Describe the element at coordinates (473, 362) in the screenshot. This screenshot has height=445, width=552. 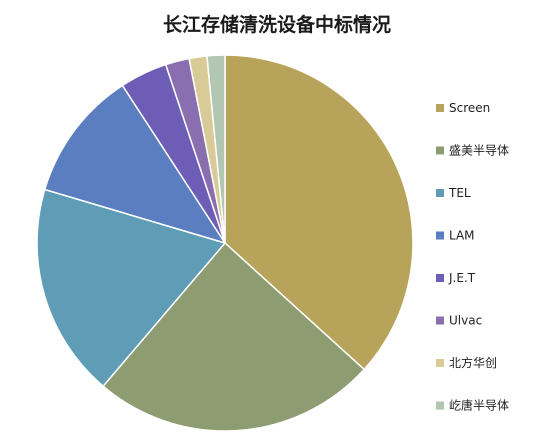
I see `legend-label-6: 北方华创` at that location.